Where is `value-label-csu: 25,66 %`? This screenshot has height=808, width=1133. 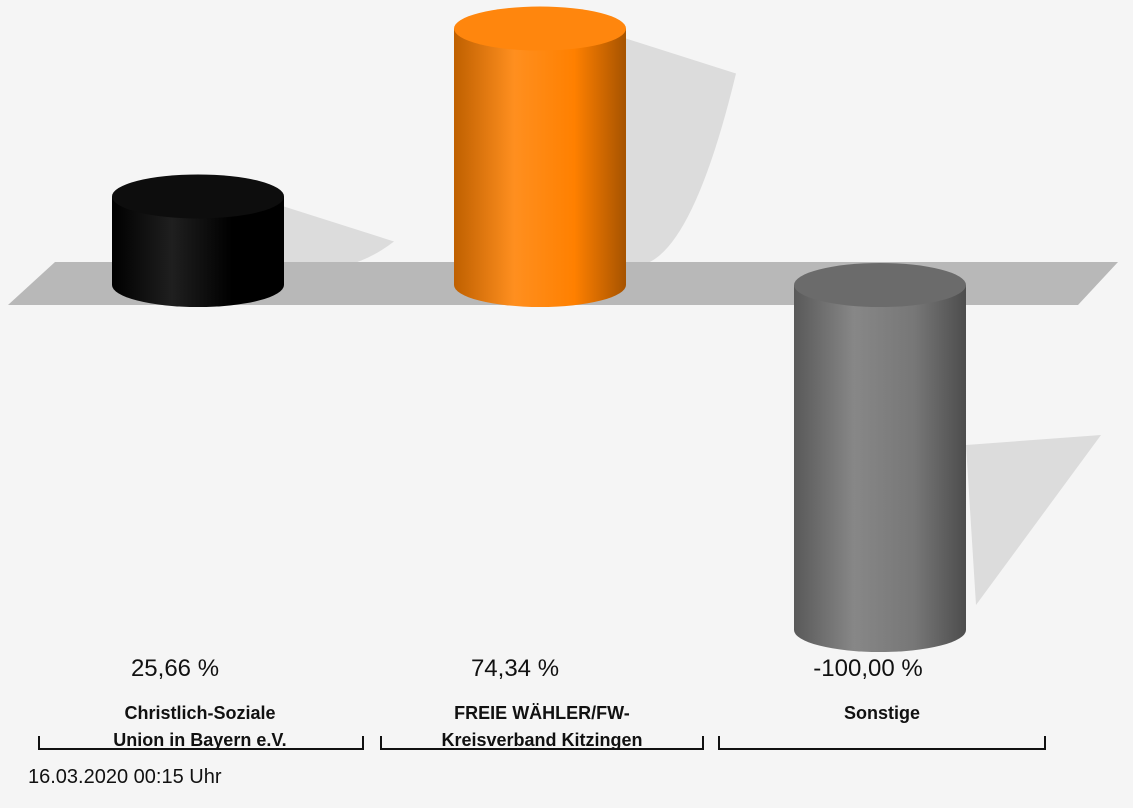 value-label-csu: 25,66 % is located at coordinates (175, 668).